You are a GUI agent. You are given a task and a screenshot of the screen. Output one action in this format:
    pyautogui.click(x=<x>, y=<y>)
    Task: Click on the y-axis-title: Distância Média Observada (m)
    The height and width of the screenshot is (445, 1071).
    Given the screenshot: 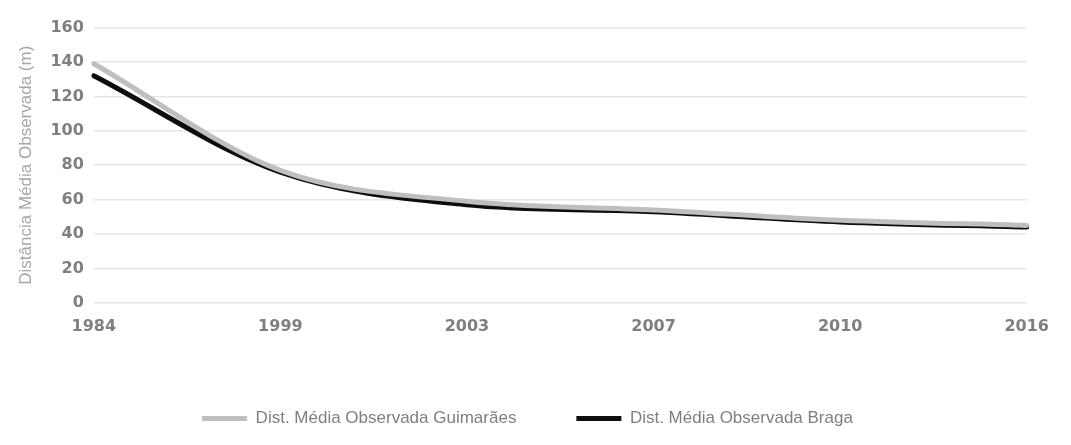 What is the action you would take?
    pyautogui.click(x=25, y=165)
    